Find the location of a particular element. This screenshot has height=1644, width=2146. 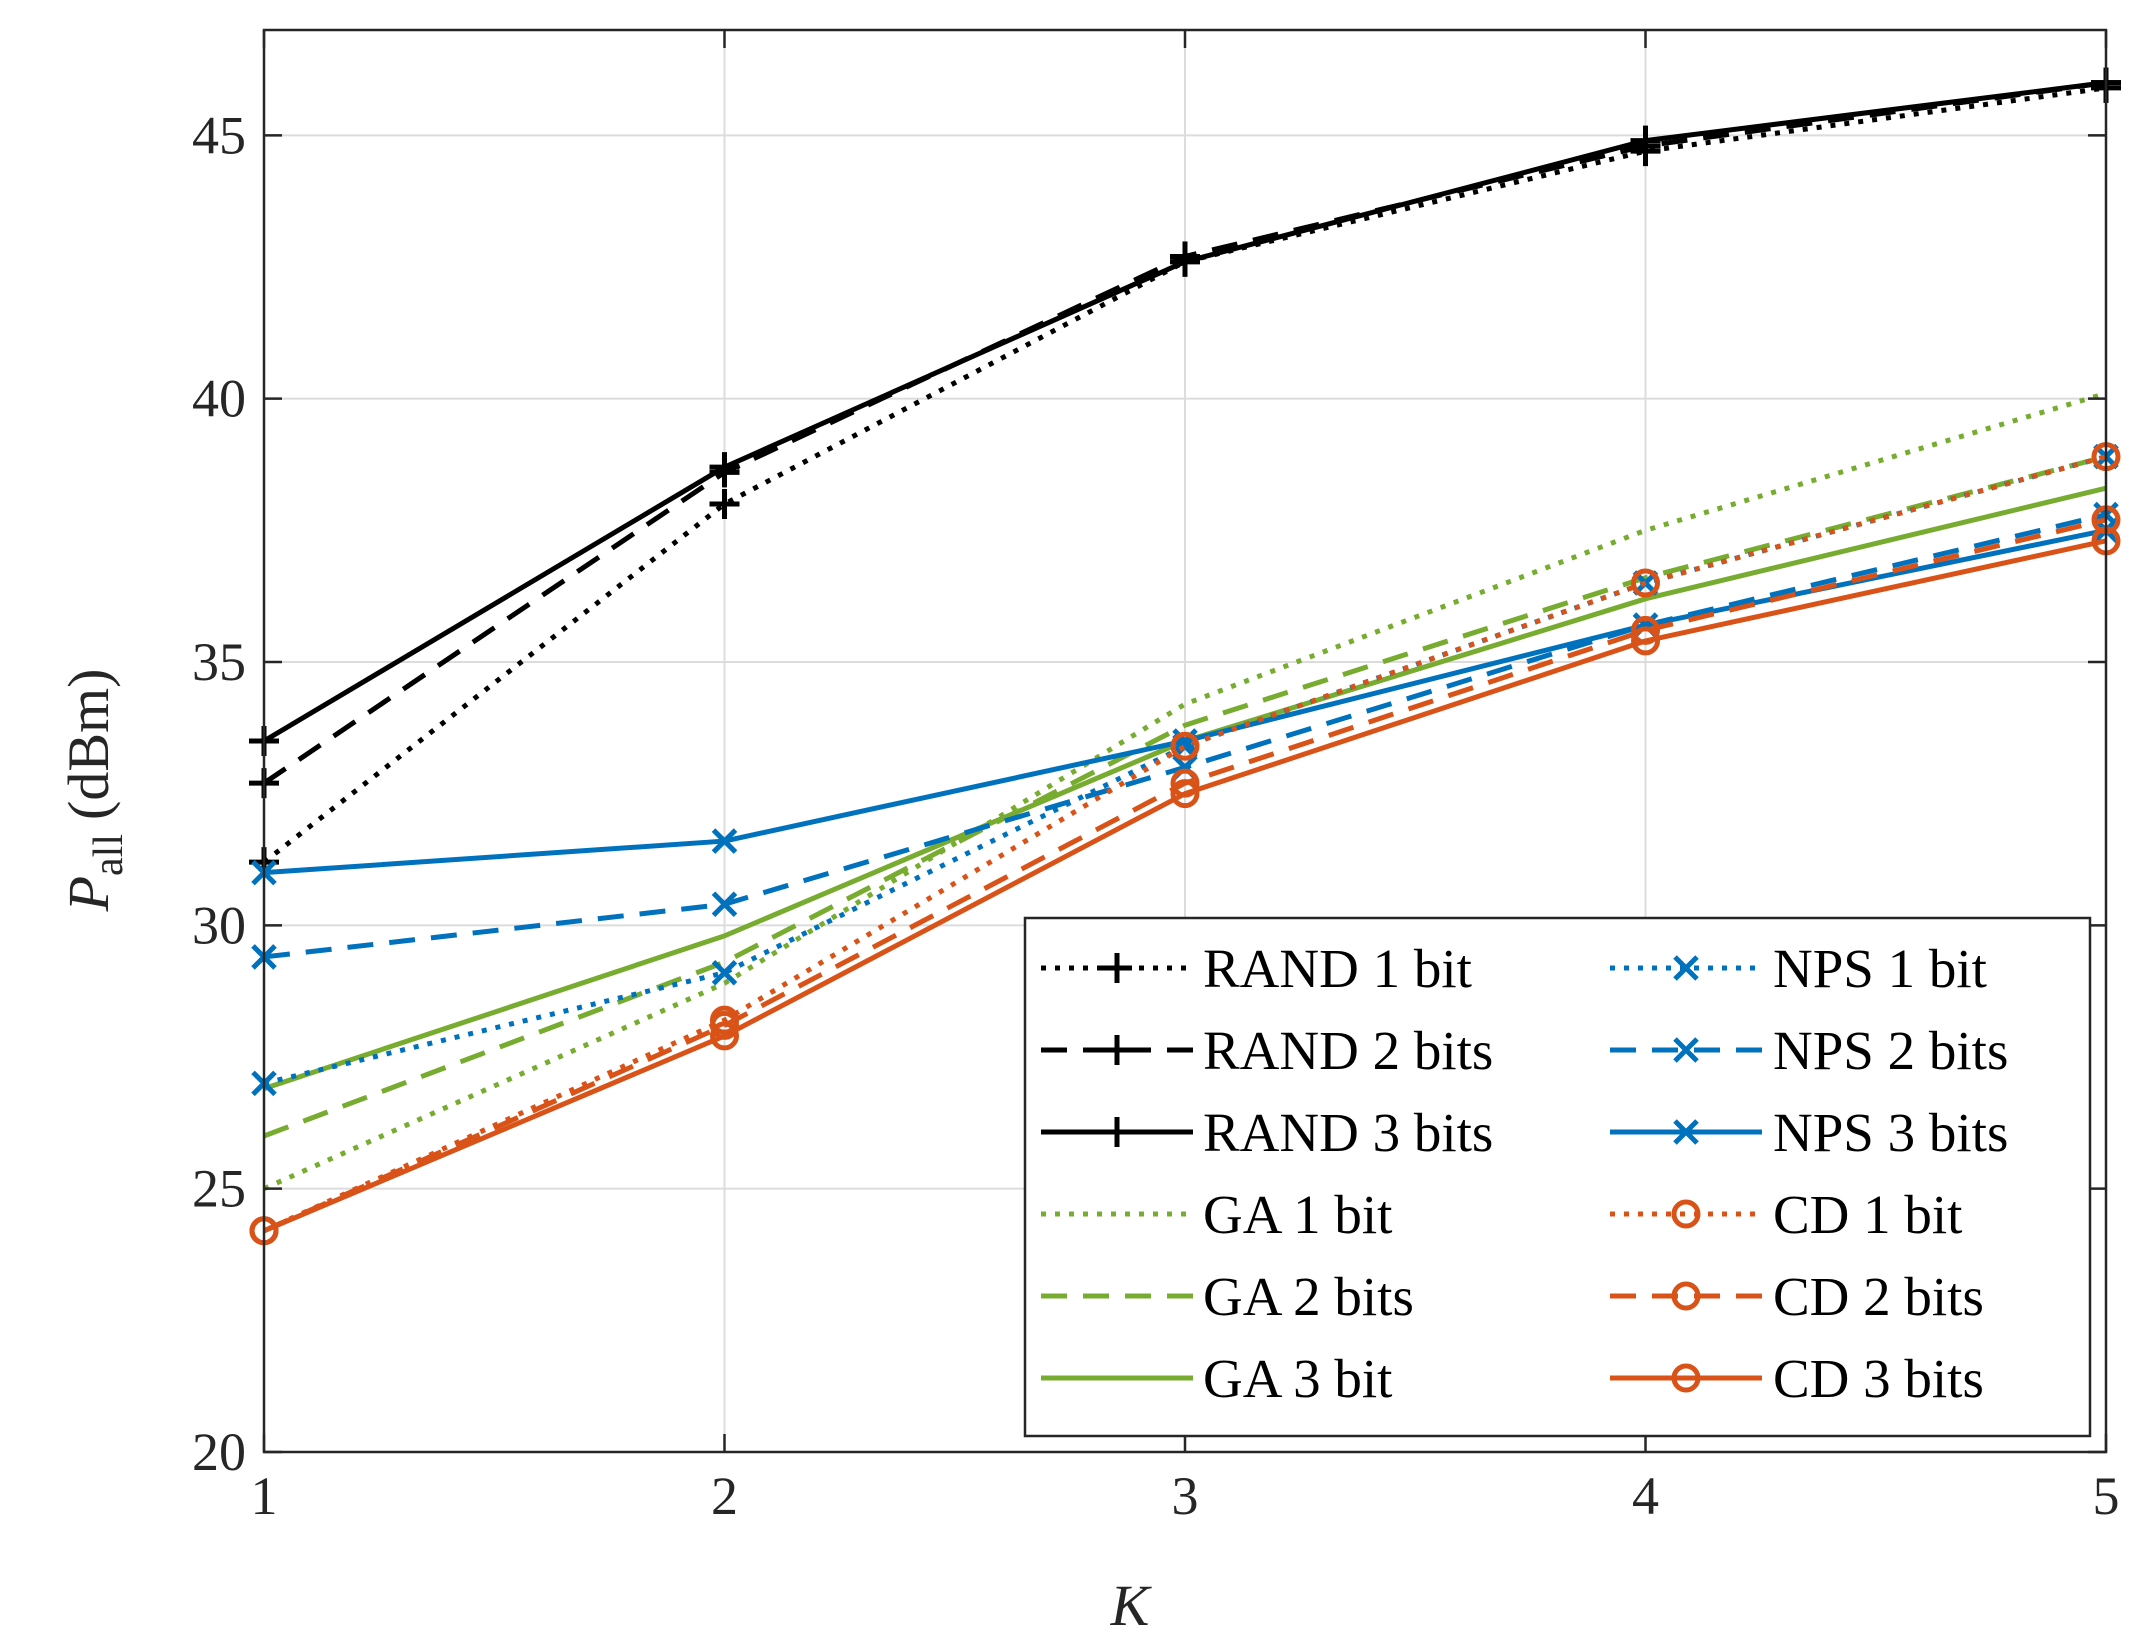

legend-label: CD 2 bits is located at coordinates (1878, 1296).